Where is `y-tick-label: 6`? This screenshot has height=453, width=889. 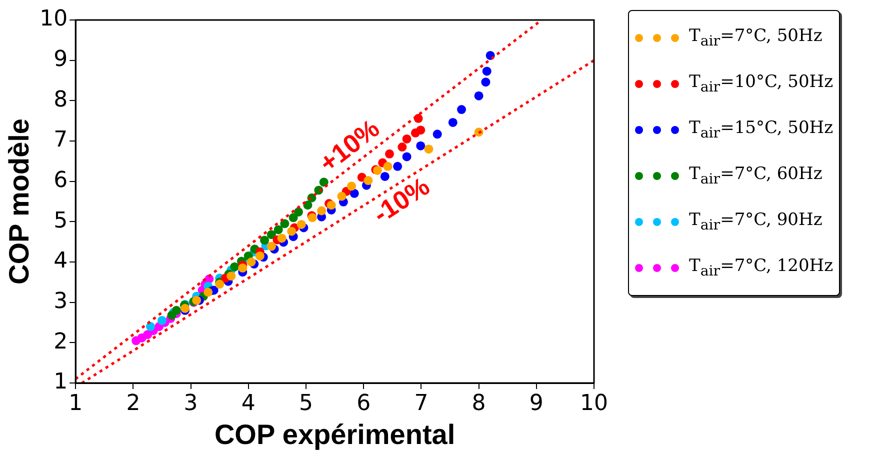
y-tick-label: 6 is located at coordinates (61, 181).